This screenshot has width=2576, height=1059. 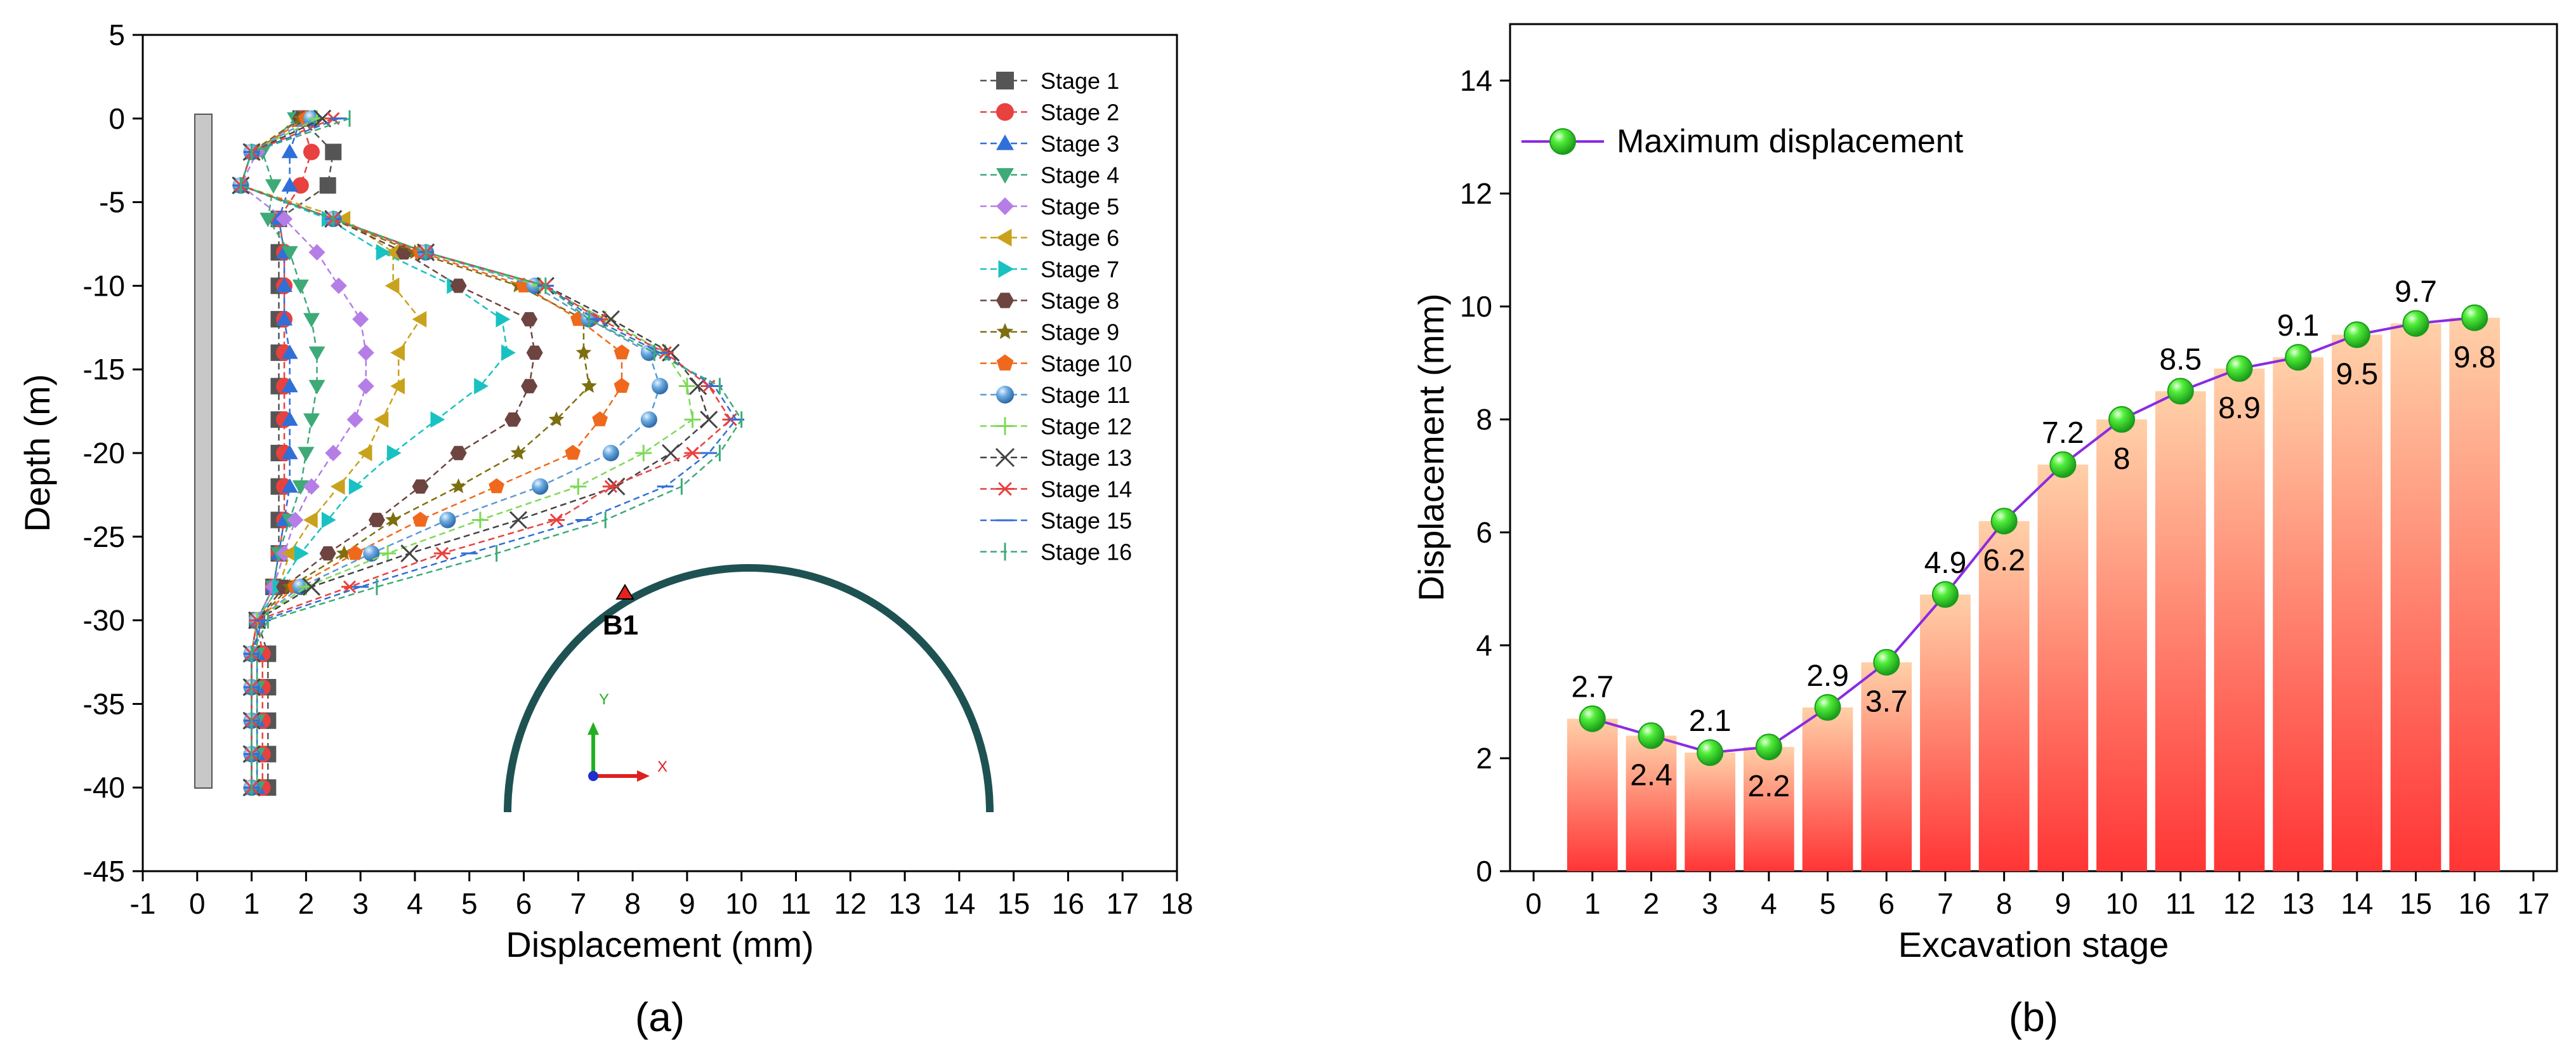 What do you see at coordinates (627, 736) in the screenshot?
I see `coordinate-axes-icon: Y X` at bounding box center [627, 736].